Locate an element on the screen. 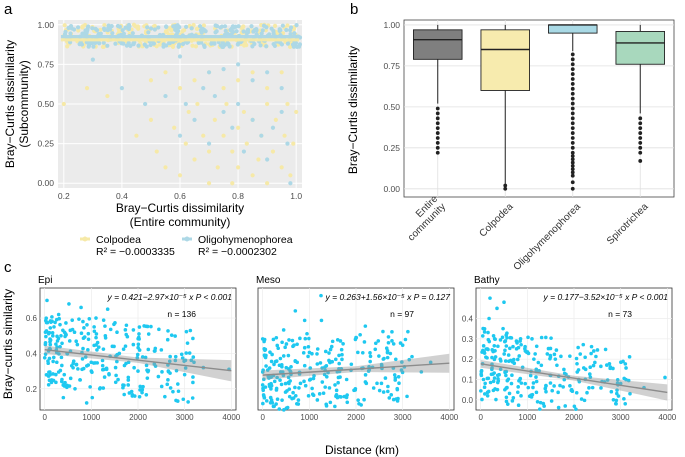  panel-c-facet-title: Epi is located at coordinates (45, 280).